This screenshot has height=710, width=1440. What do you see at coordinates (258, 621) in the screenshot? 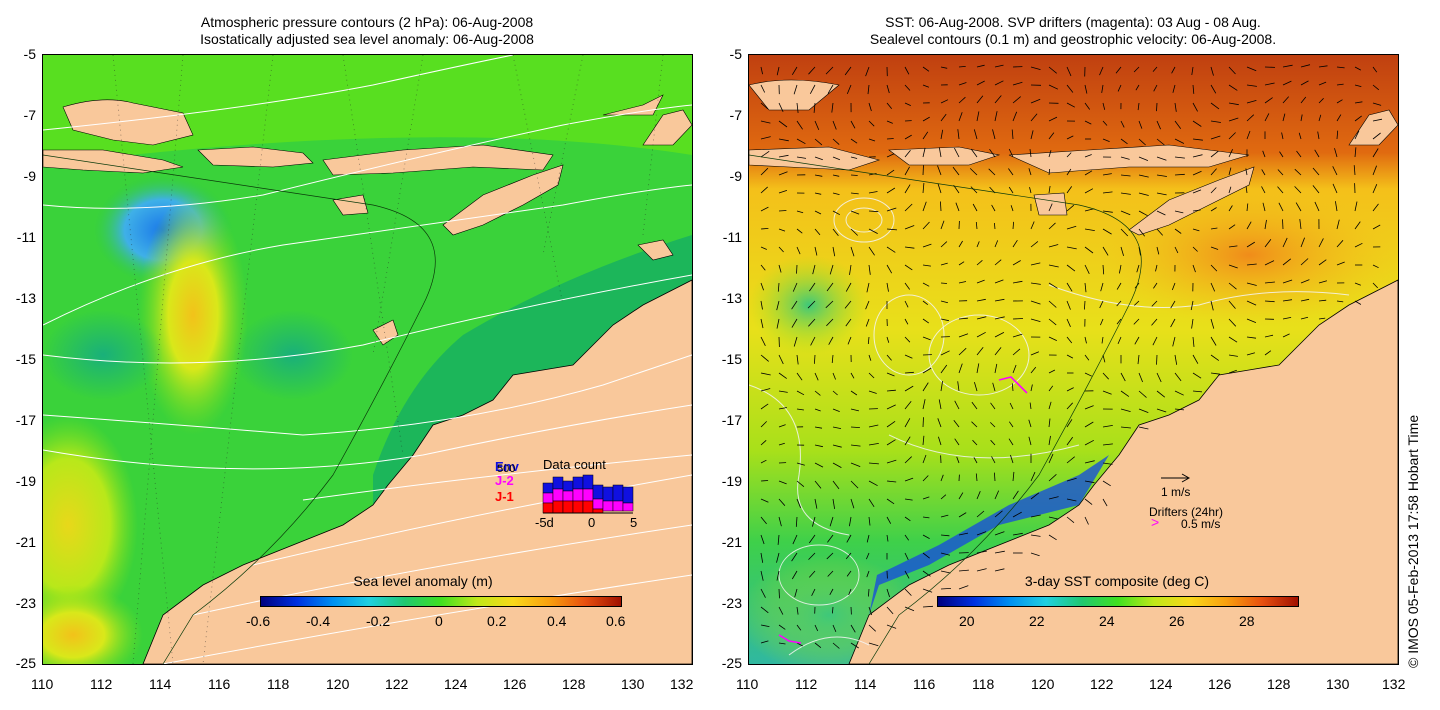
I see `left-colorbar-label-0: -0.6` at bounding box center [258, 621].